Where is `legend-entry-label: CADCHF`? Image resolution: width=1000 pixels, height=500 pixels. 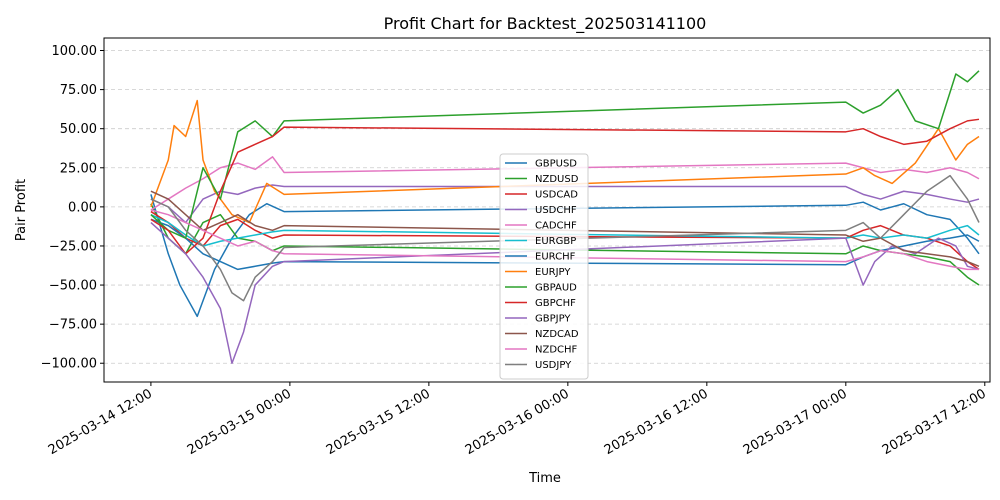 legend-entry-label: CADCHF is located at coordinates (556, 226).